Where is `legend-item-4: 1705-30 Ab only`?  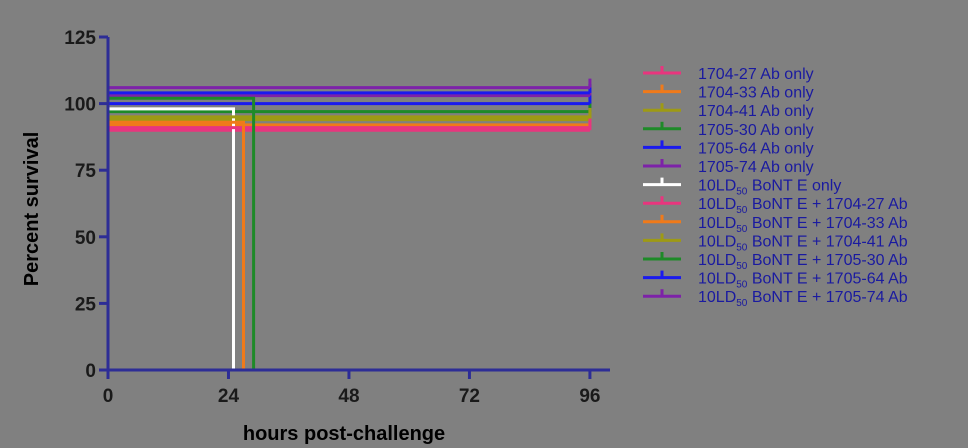
legend-item-4: 1705-30 Ab only is located at coordinates (728, 130).